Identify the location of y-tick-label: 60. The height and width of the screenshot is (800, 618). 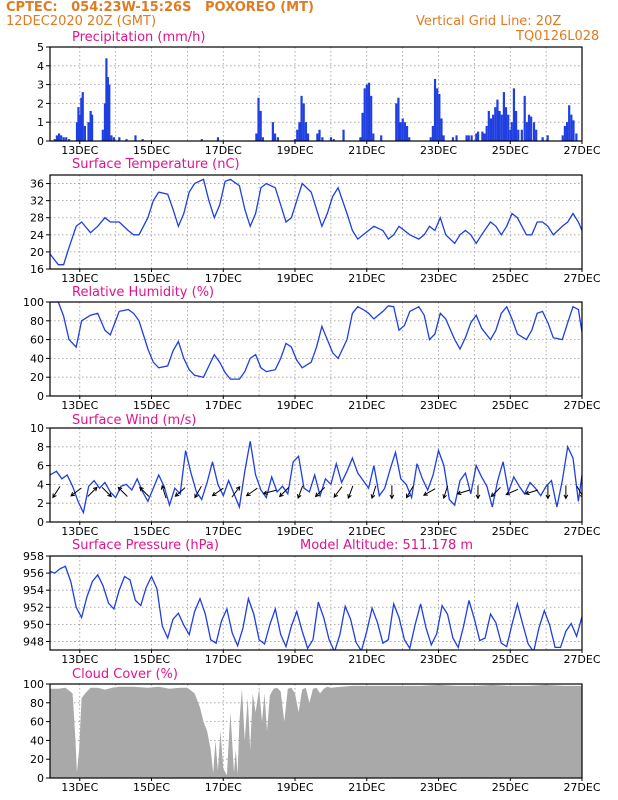
(37, 340).